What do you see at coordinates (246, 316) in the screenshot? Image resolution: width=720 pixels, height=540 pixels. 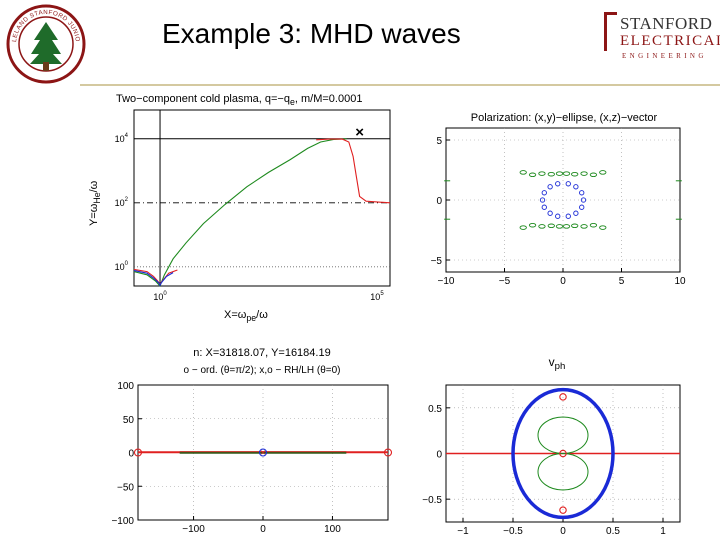 I see `x-axis-label: X=ωpe/ω` at bounding box center [246, 316].